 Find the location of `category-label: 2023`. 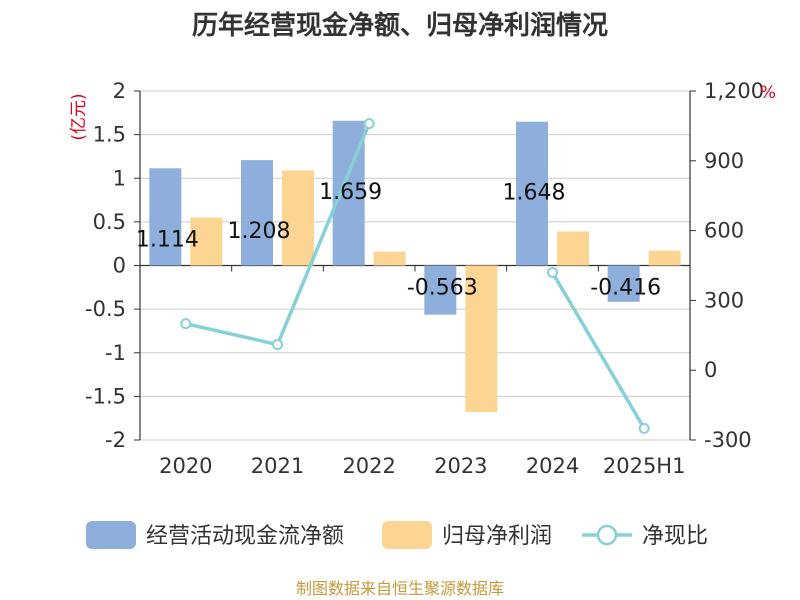

category-label: 2023 is located at coordinates (460, 466).